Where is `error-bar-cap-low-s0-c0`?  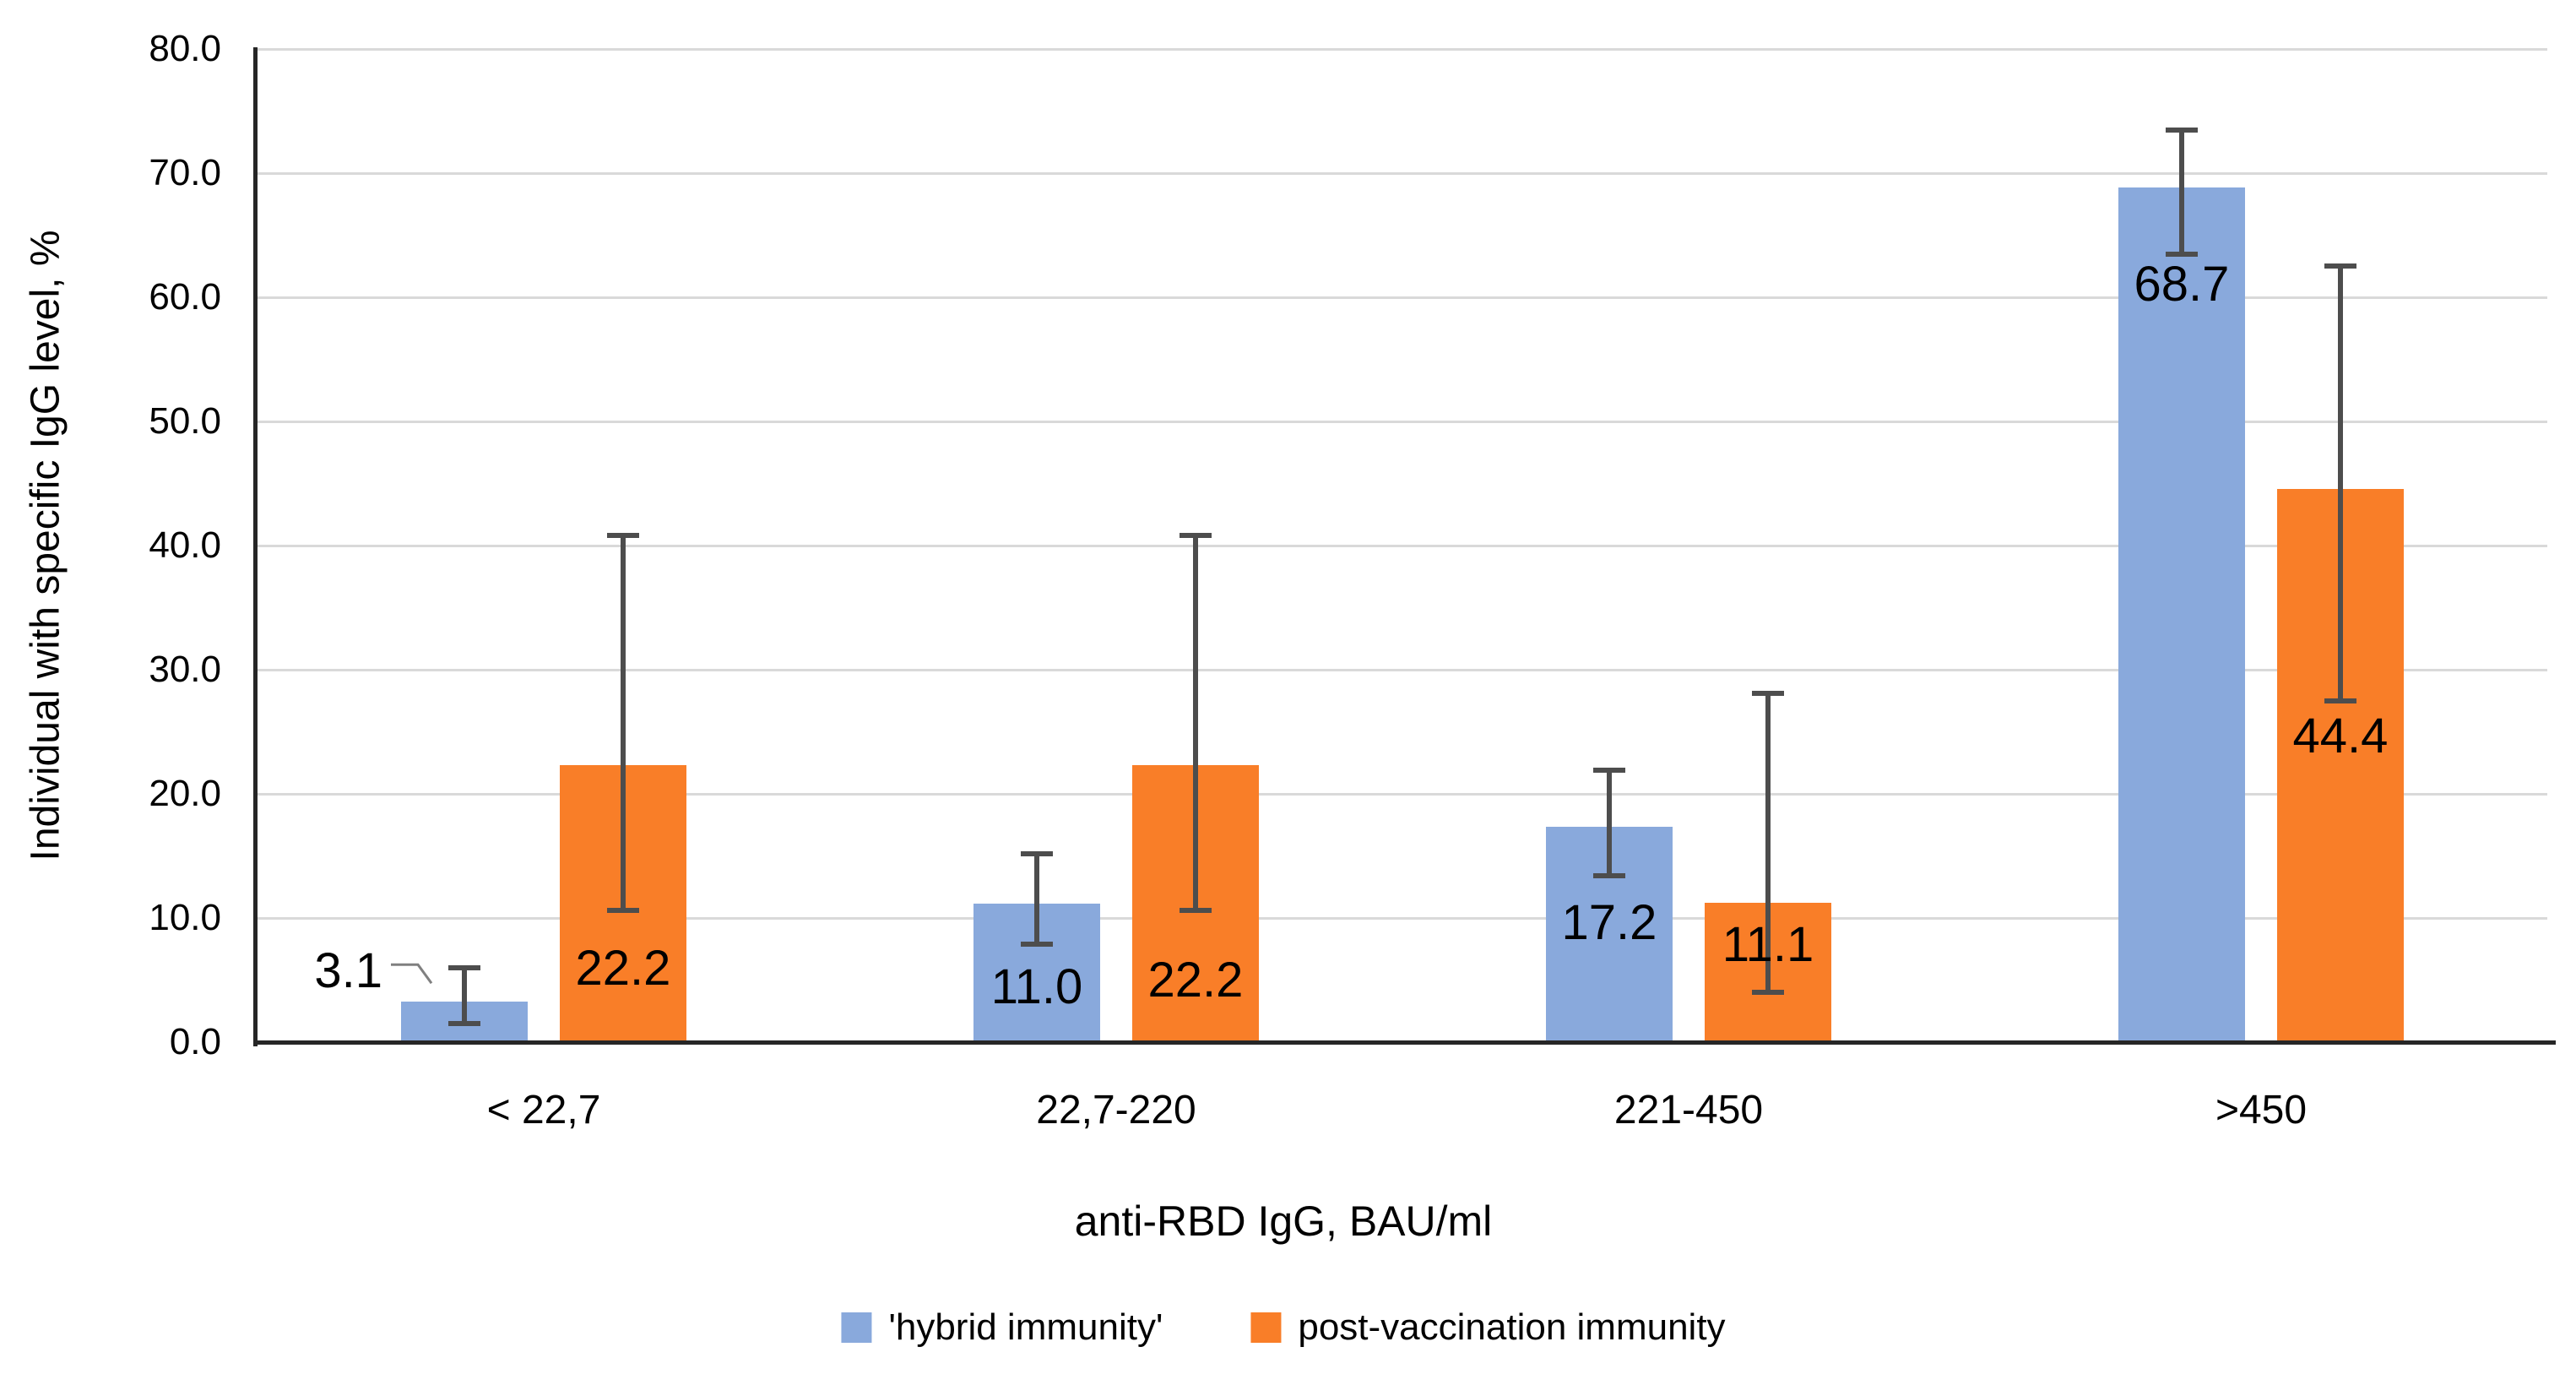 error-bar-cap-low-s0-c0 is located at coordinates (464, 1023).